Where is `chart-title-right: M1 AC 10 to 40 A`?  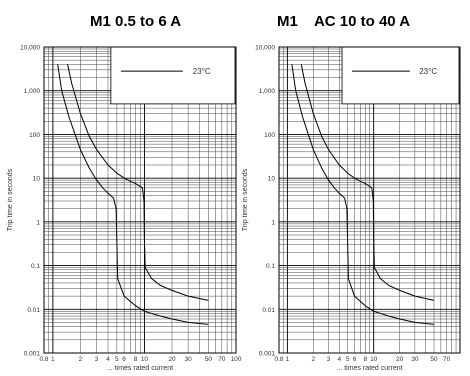
chart-title-right: M1 AC 10 to 40 A is located at coordinates (344, 21).